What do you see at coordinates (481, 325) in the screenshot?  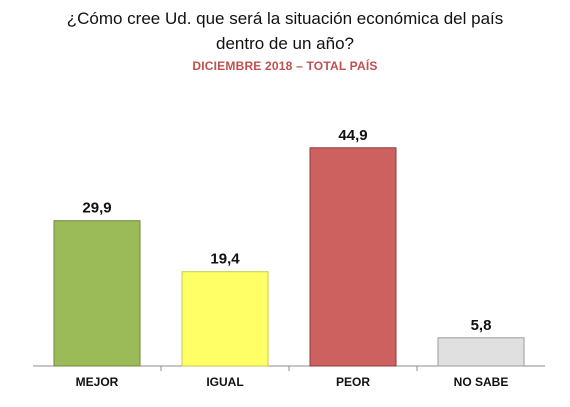 I see `data-label: 5,8` at bounding box center [481, 325].